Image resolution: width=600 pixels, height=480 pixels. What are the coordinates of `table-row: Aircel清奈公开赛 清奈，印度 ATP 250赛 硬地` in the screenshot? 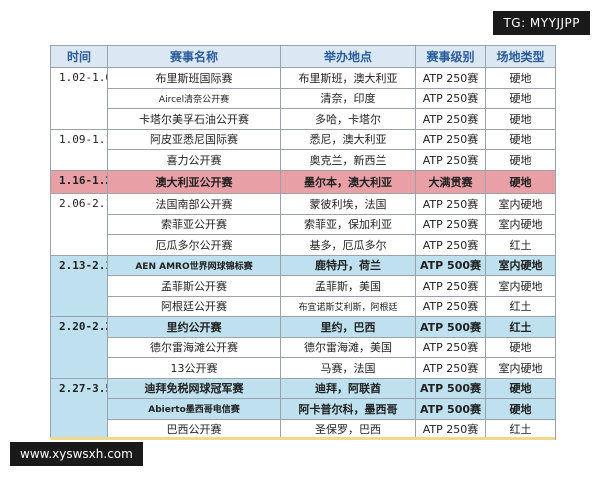 It's located at (303, 98).